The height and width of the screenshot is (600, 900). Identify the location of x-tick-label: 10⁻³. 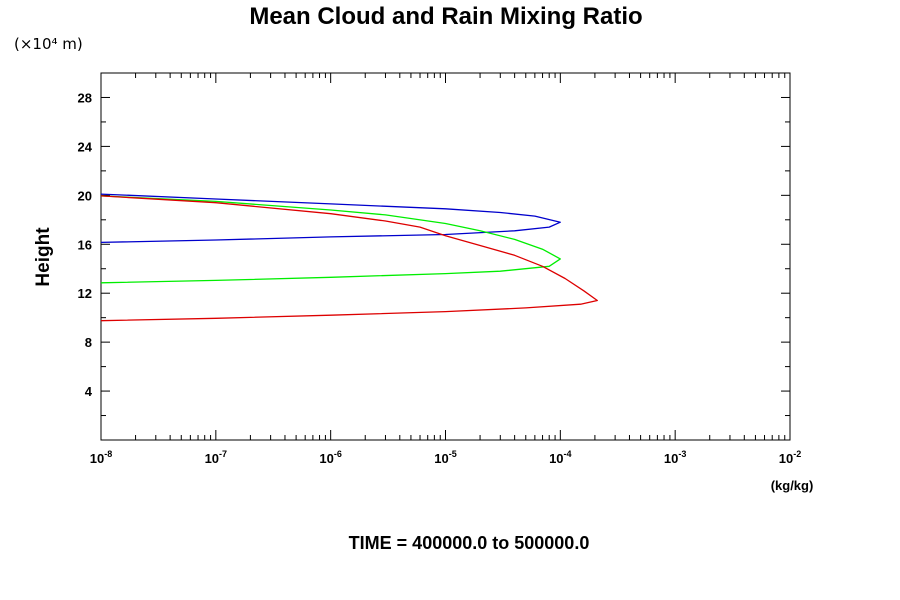
(675, 457).